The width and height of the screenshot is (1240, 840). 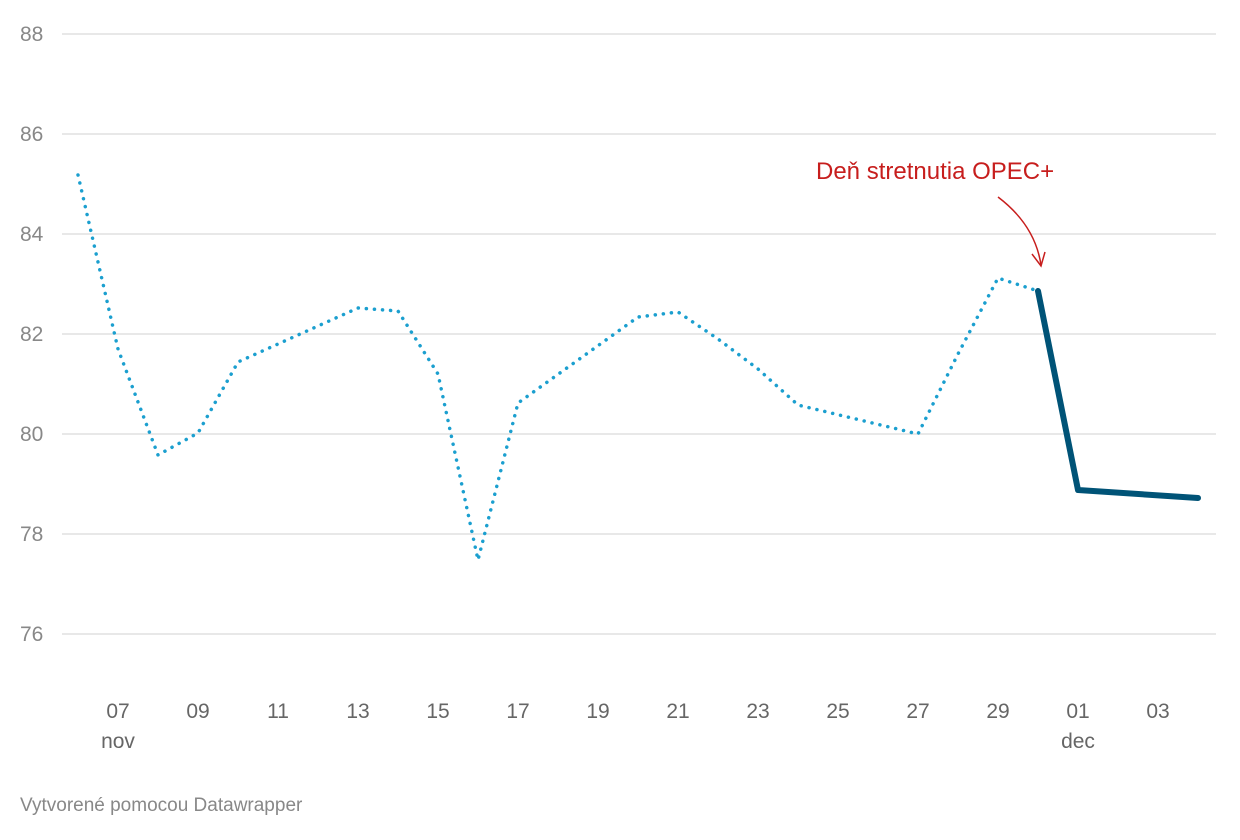 What do you see at coordinates (31, 34) in the screenshot?
I see `y-tick-label: 88` at bounding box center [31, 34].